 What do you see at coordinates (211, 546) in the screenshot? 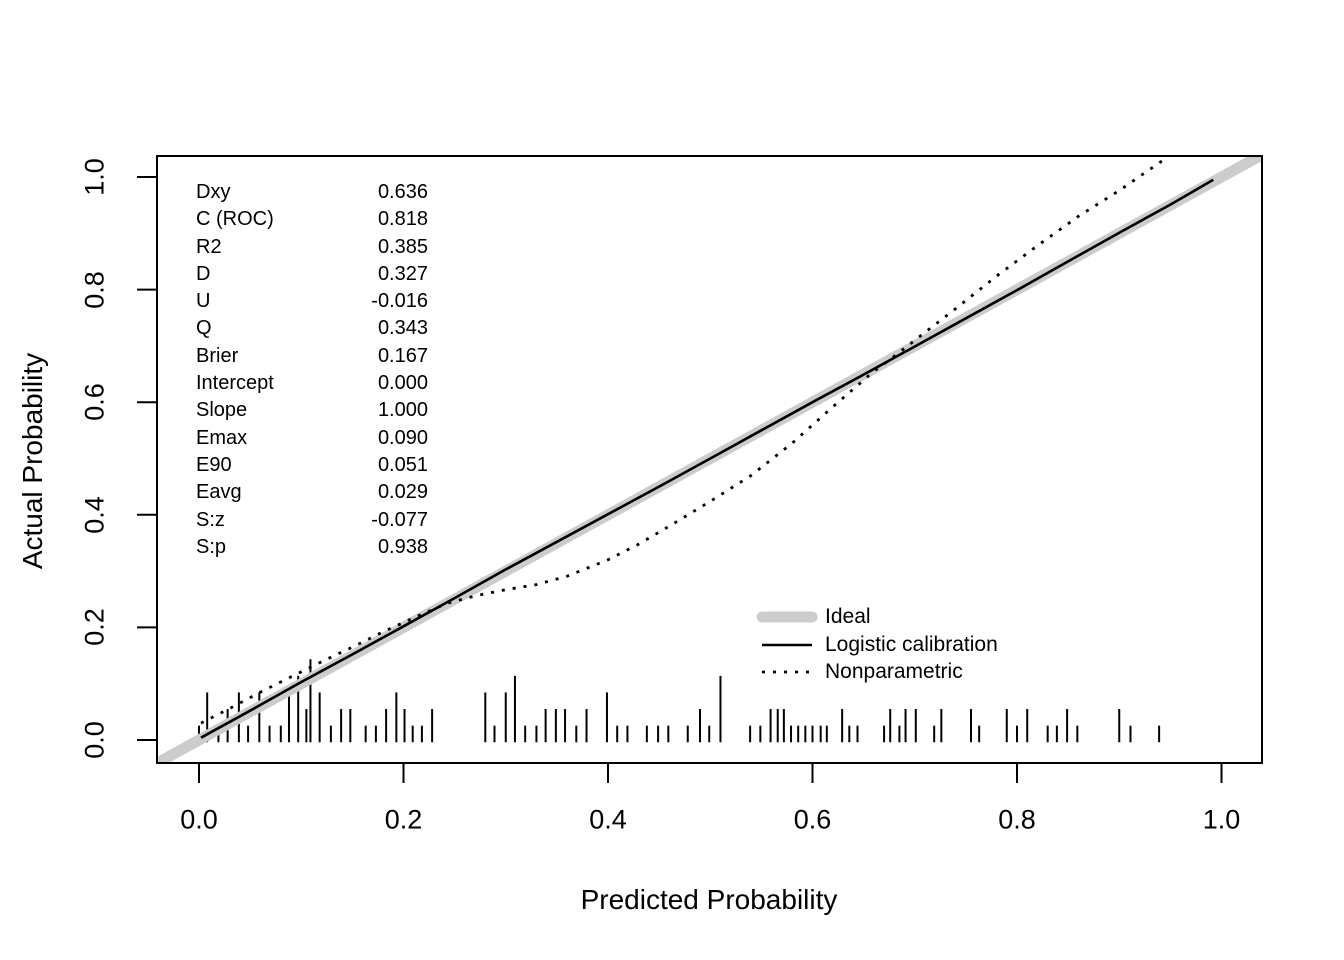
I see `stat-label: S:p` at bounding box center [211, 546].